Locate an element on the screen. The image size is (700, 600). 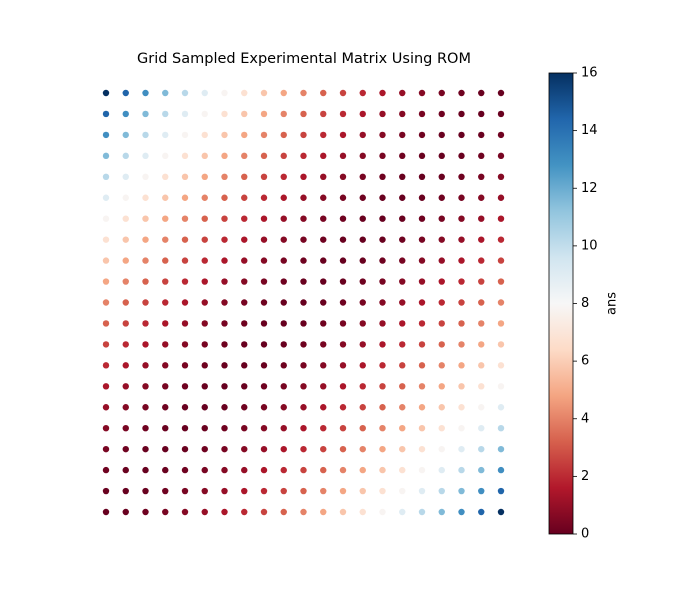
colorbar-tick-label: 4 is located at coordinates (585, 418).